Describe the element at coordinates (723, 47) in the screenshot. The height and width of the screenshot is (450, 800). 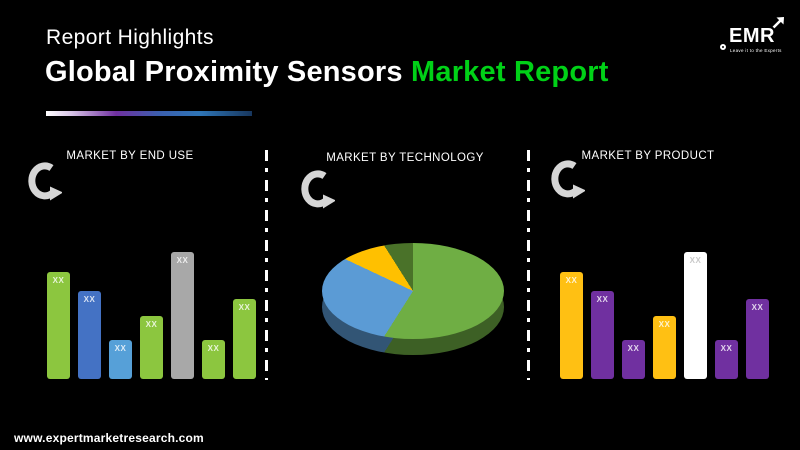
I see `logo-dot-icon` at that location.